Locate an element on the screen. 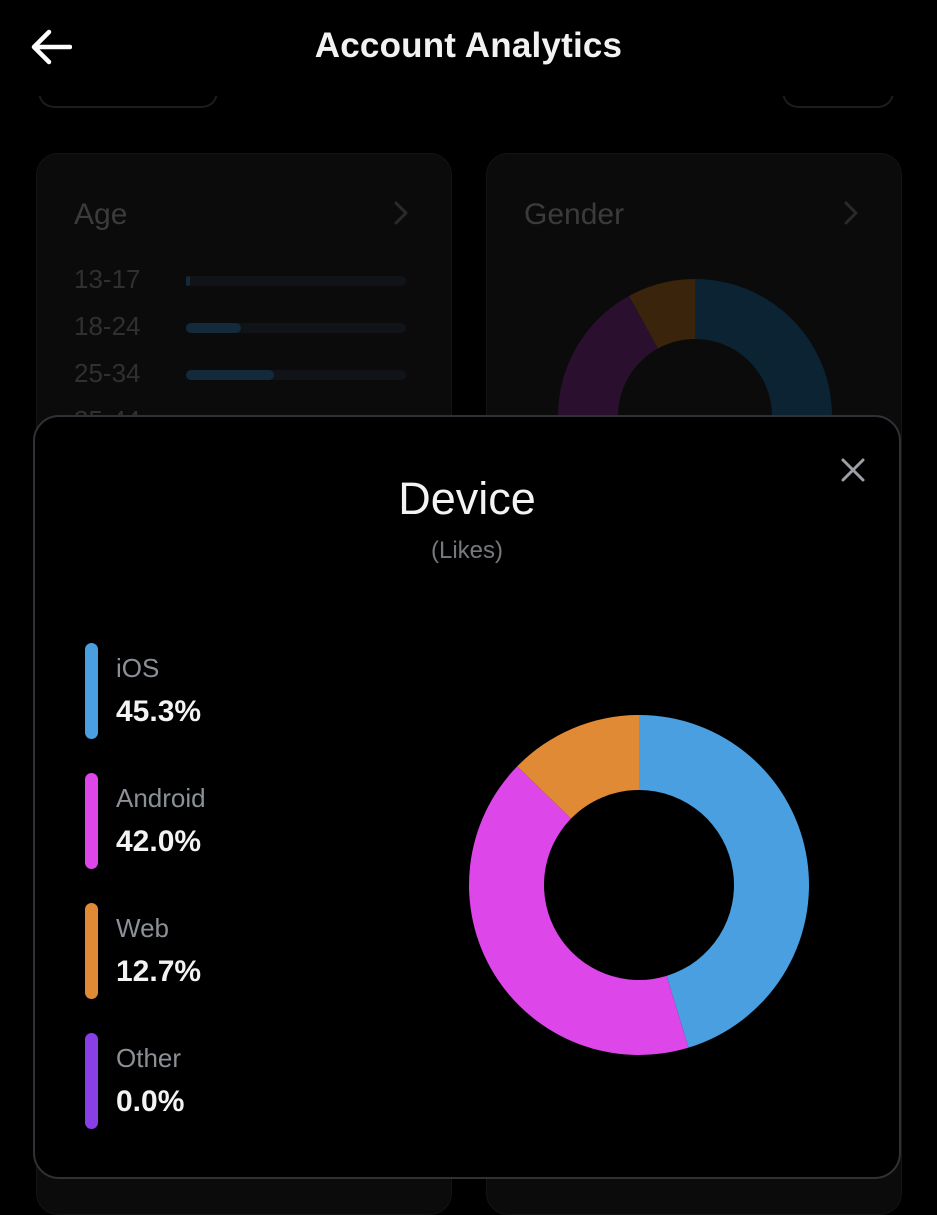  app-header: Account Analytics is located at coordinates (468, 48).